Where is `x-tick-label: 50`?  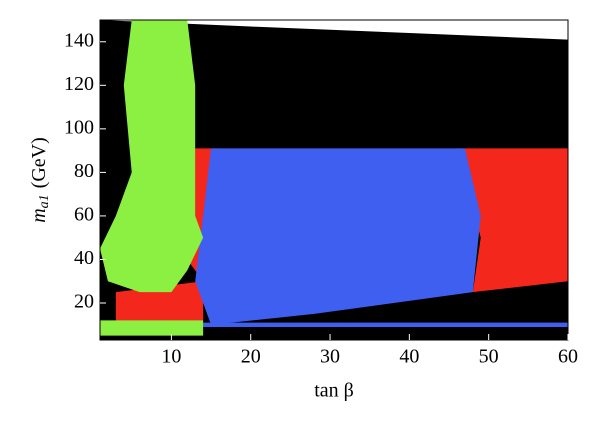
x-tick-label: 50 is located at coordinates (489, 357).